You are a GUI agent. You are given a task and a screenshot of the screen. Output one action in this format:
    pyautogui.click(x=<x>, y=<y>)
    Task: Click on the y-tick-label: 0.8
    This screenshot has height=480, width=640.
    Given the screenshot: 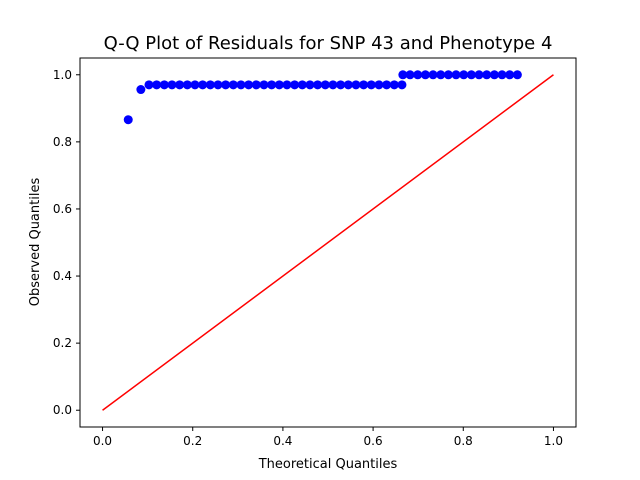 What is the action you would take?
    pyautogui.click(x=62, y=142)
    